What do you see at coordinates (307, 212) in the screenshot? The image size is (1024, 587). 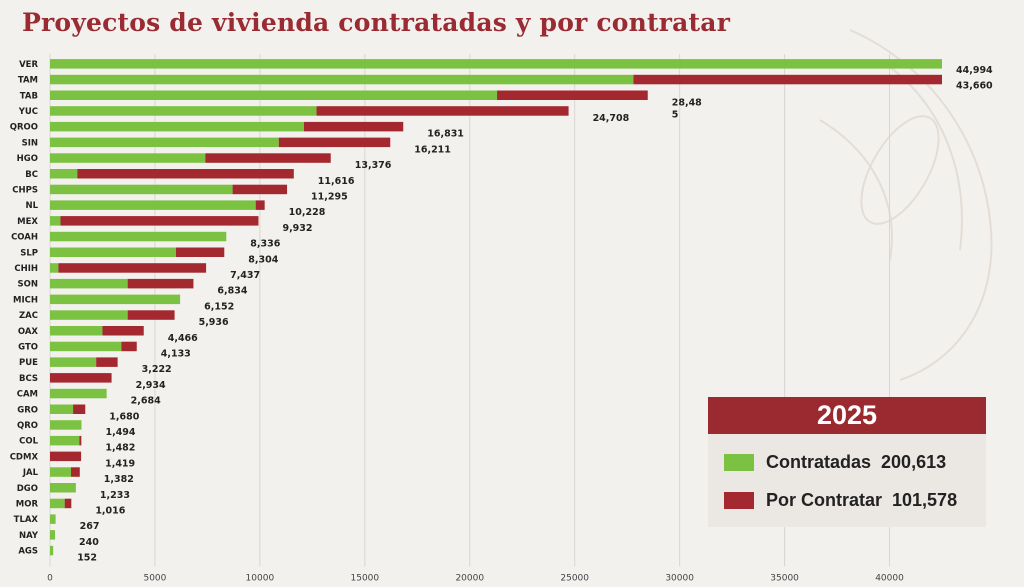 I see `value-label: 10,228` at bounding box center [307, 212].